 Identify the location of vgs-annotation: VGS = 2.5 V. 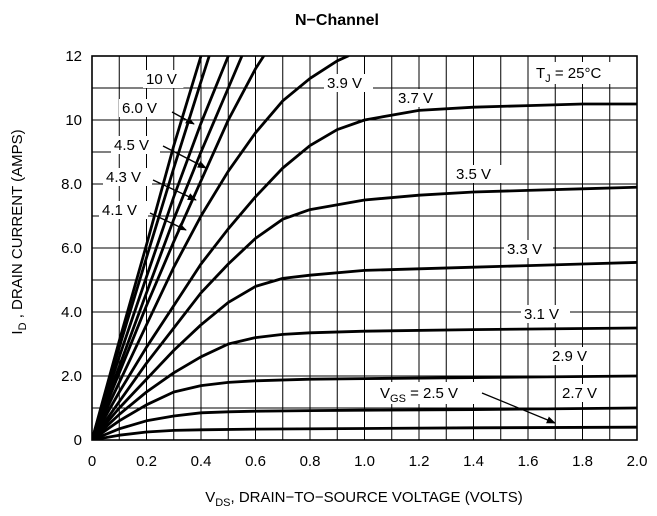
(419, 395).